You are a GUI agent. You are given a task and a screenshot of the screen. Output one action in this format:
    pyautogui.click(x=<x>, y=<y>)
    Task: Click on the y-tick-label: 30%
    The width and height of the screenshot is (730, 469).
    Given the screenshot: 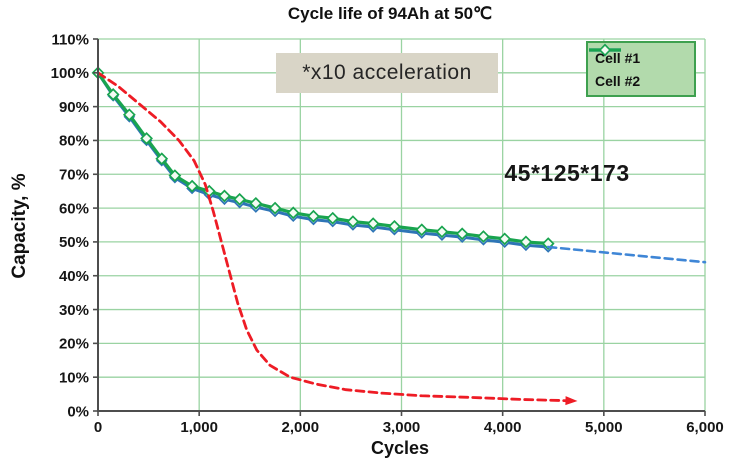 What is the action you would take?
    pyautogui.click(x=74, y=310)
    